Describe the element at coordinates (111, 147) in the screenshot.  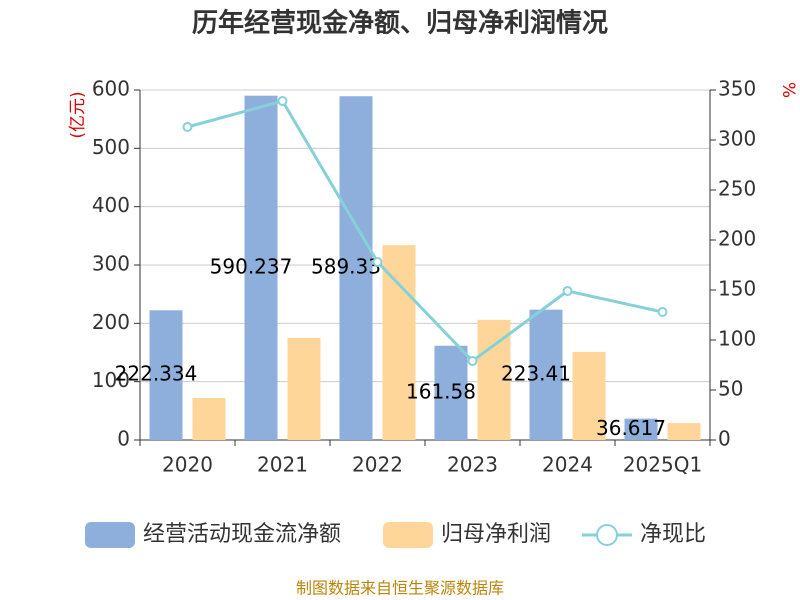
I see `y-tick-label: 500` at that location.